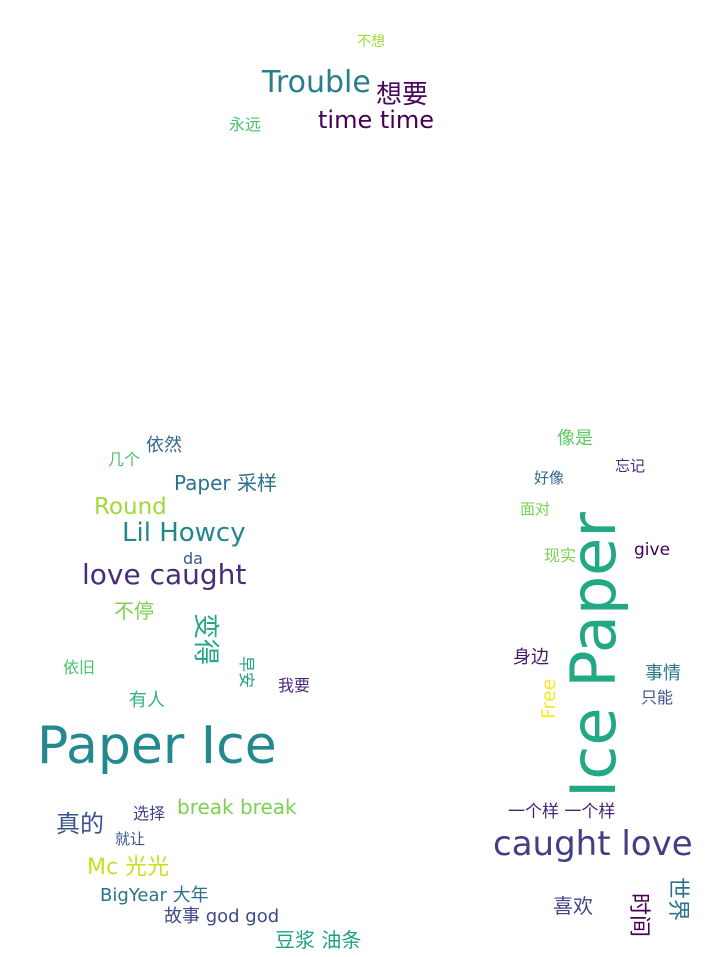  Describe the element at coordinates (562, 812) in the screenshot. I see `word-yigeyang: 一个样 一个样` at that location.